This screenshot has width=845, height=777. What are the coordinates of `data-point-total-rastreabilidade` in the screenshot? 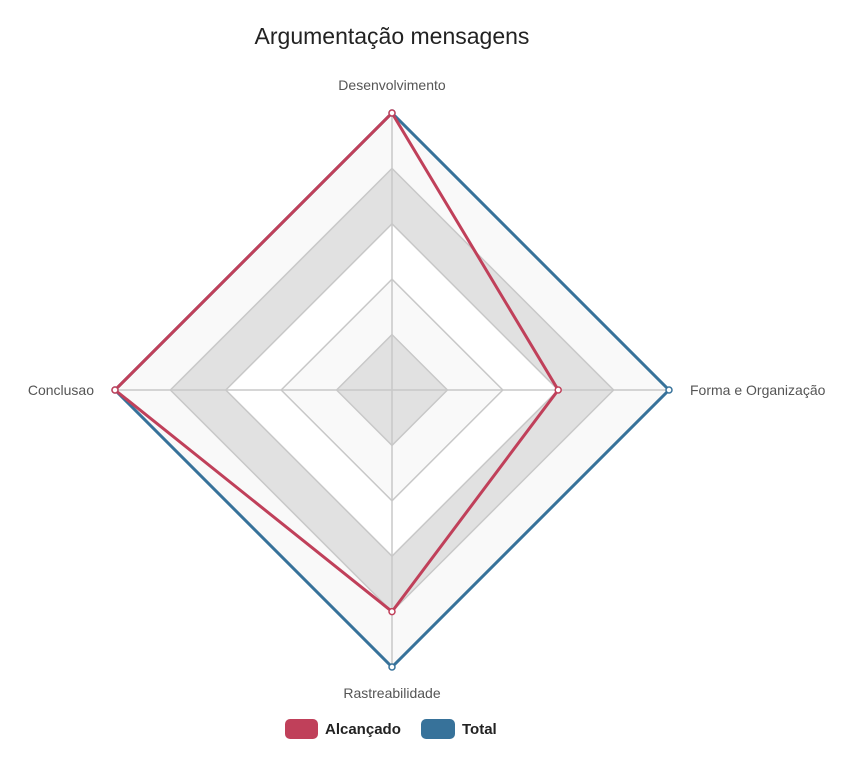 It's located at (392, 667).